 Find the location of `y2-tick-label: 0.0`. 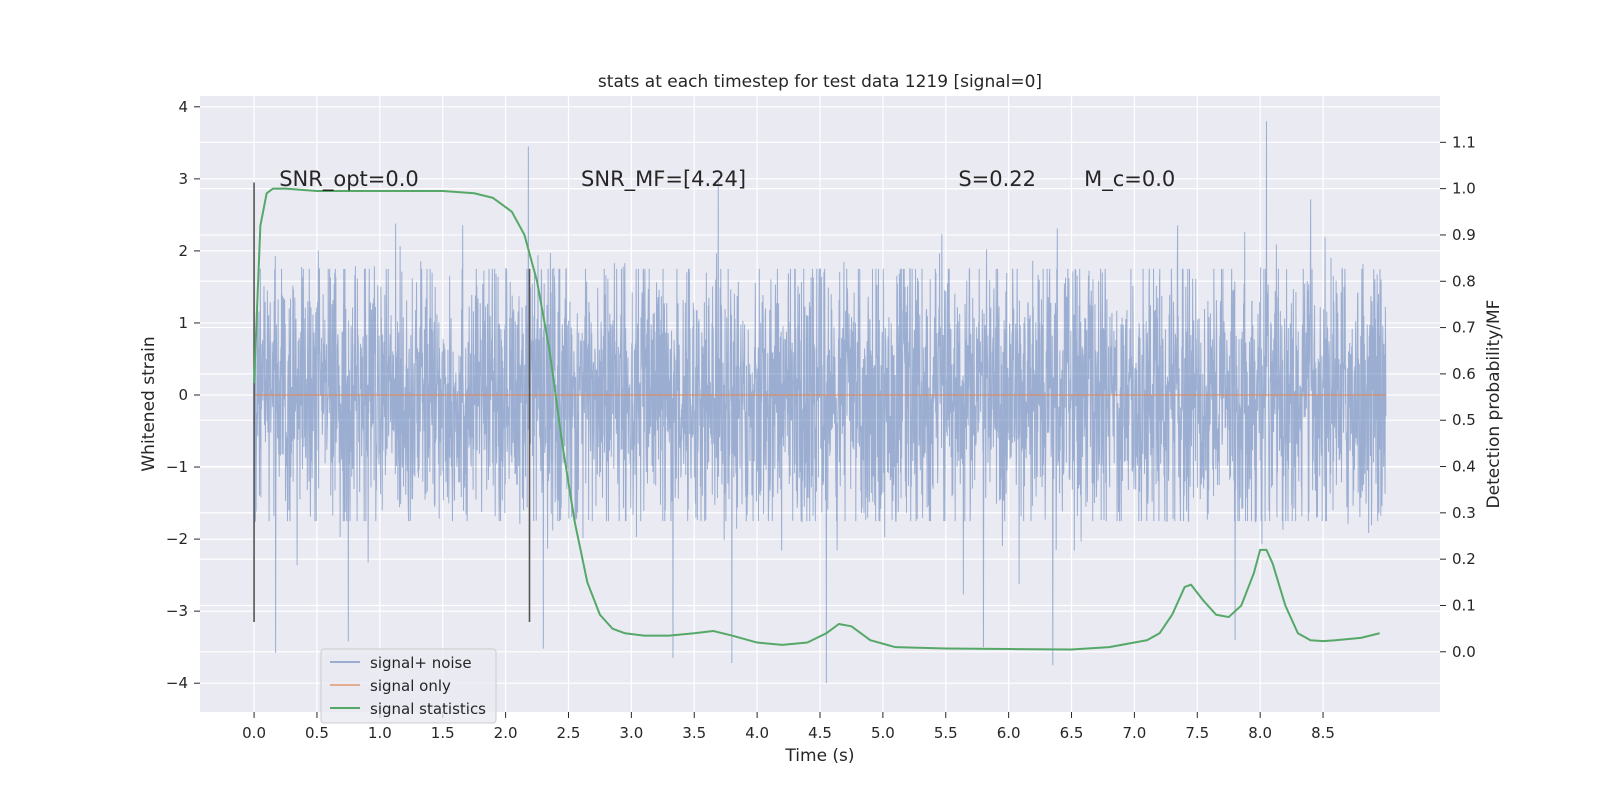

y2-tick-label: 0.0 is located at coordinates (1464, 652).